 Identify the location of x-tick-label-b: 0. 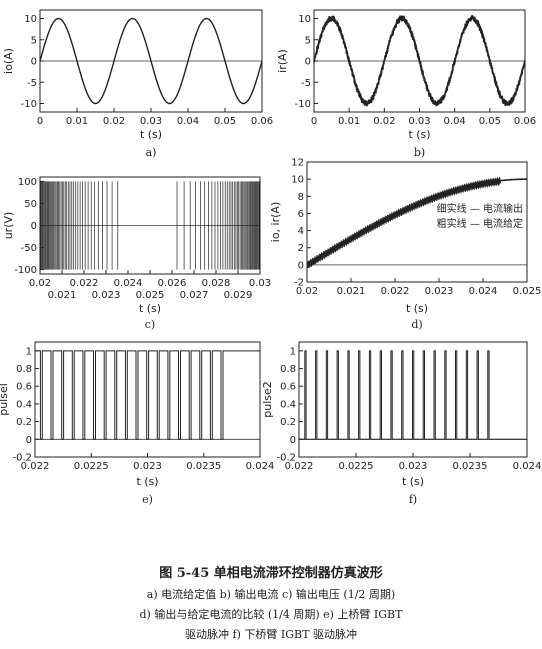
(314, 121).